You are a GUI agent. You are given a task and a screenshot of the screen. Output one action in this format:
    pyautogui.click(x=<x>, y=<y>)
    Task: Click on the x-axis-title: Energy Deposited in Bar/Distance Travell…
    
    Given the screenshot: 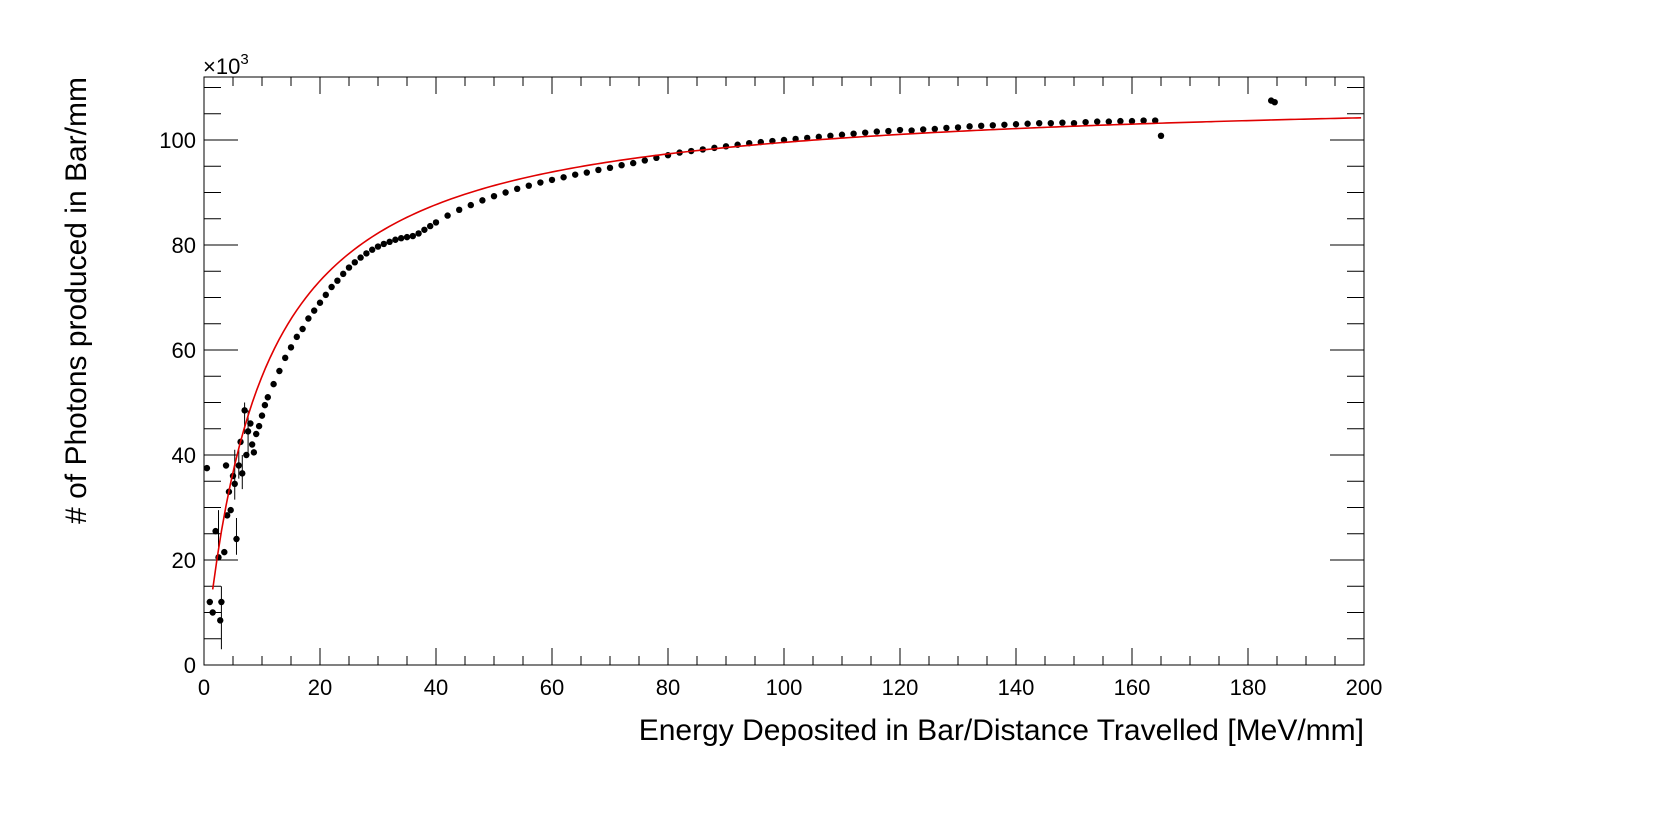 What is the action you would take?
    pyautogui.click(x=1001, y=730)
    